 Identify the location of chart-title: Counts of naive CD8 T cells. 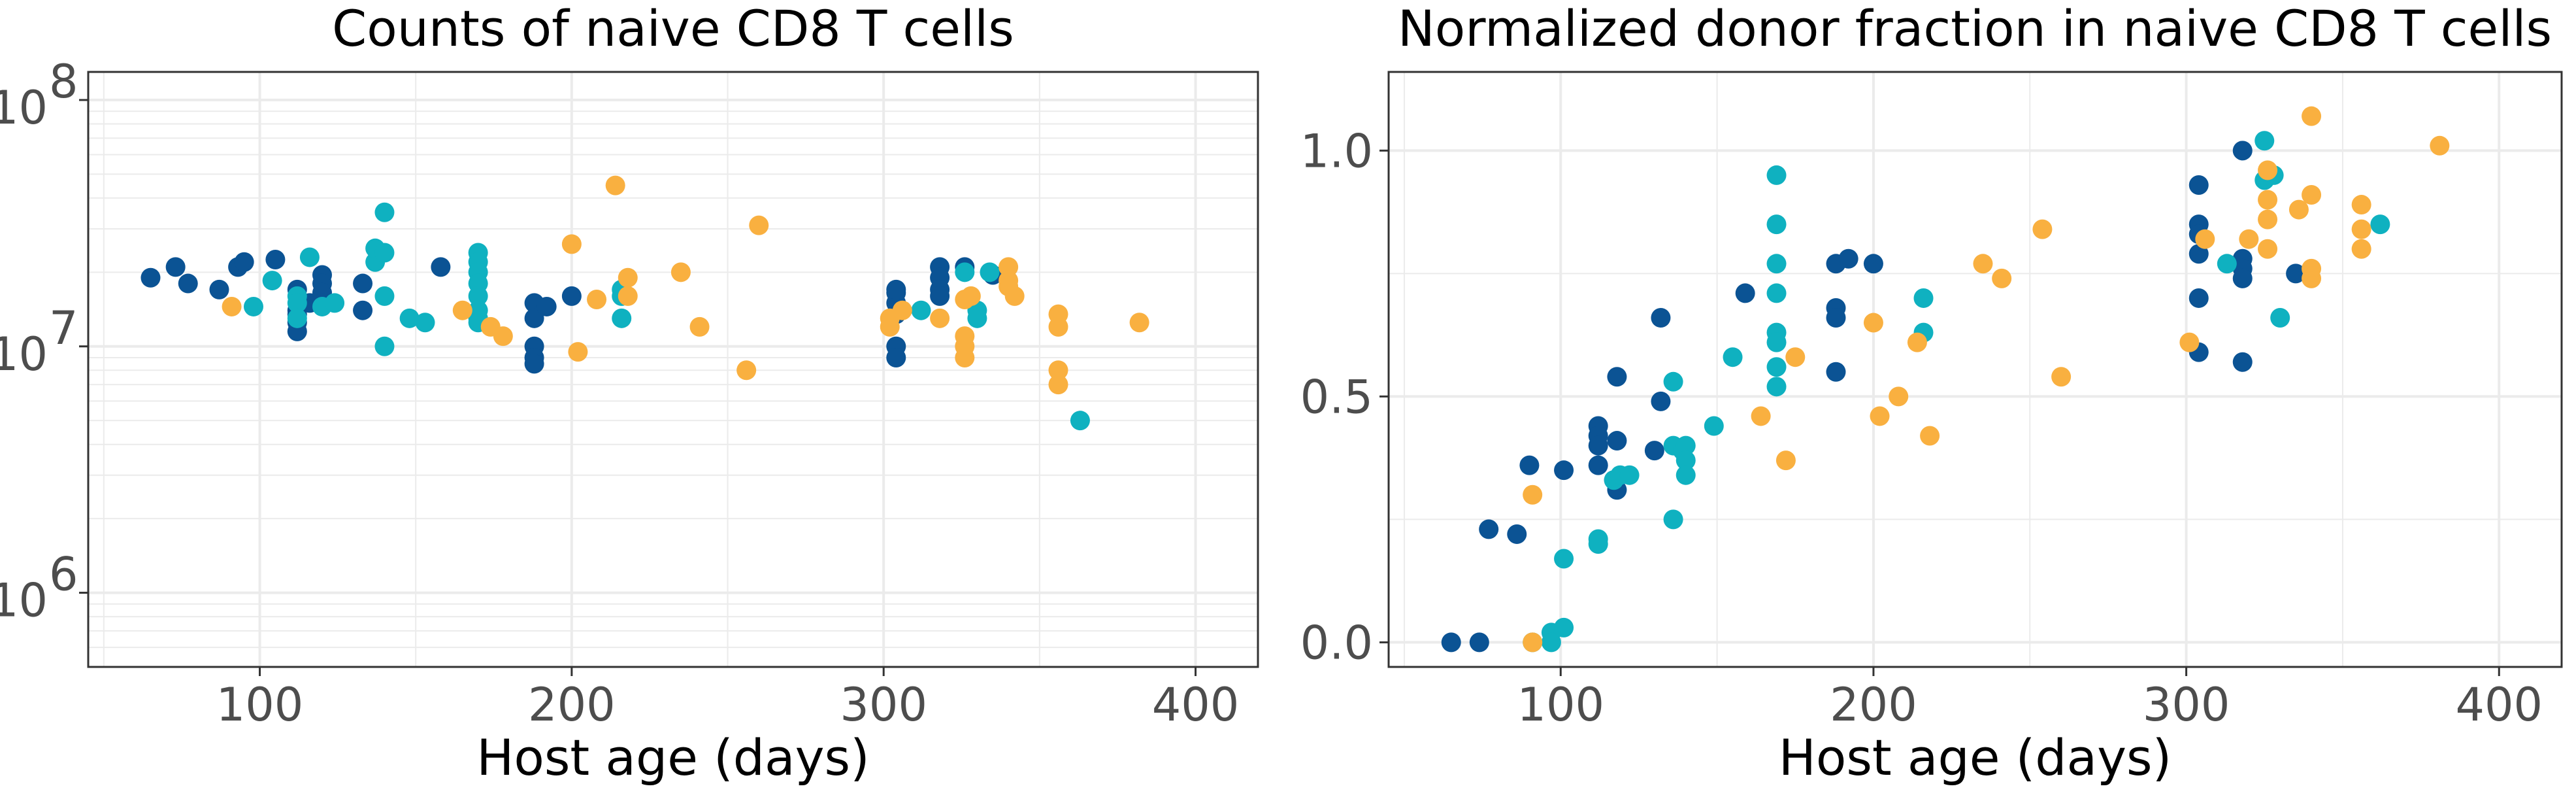
(673, 29).